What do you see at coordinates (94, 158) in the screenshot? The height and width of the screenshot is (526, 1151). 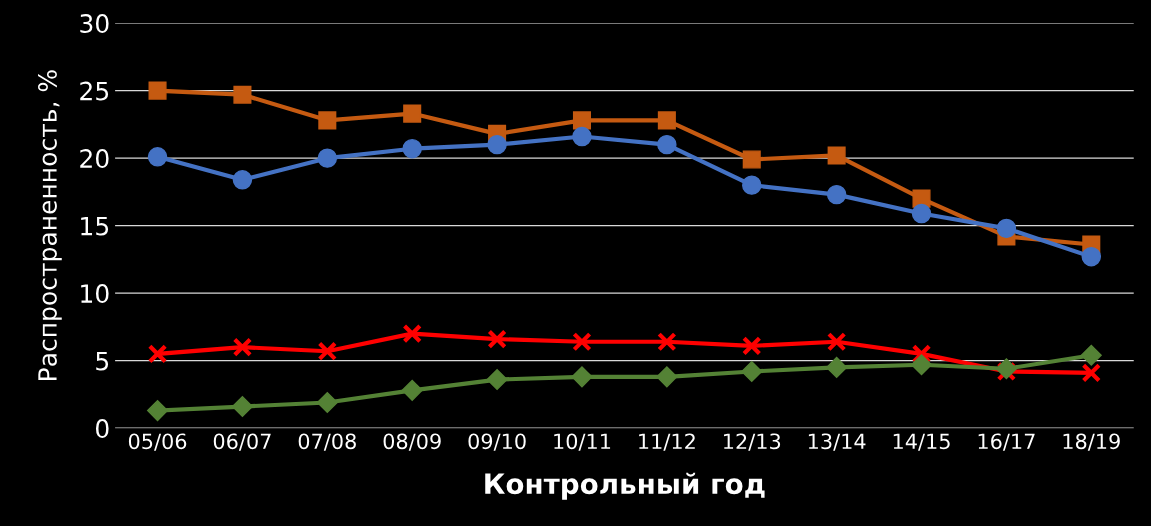 I see `y-tick-label: 20` at bounding box center [94, 158].